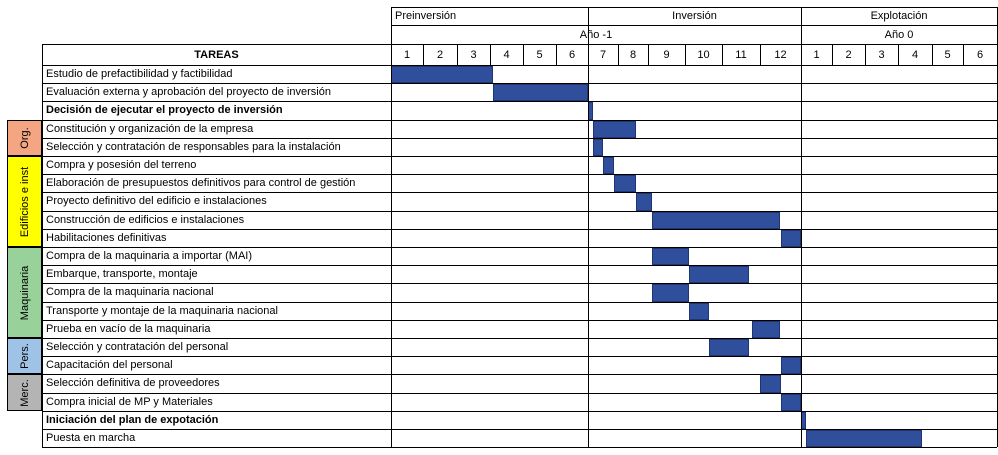 The width and height of the screenshot is (998, 455). What do you see at coordinates (128, 328) in the screenshot?
I see `task-label: Prueba en vacío de la maquinaria` at bounding box center [128, 328].